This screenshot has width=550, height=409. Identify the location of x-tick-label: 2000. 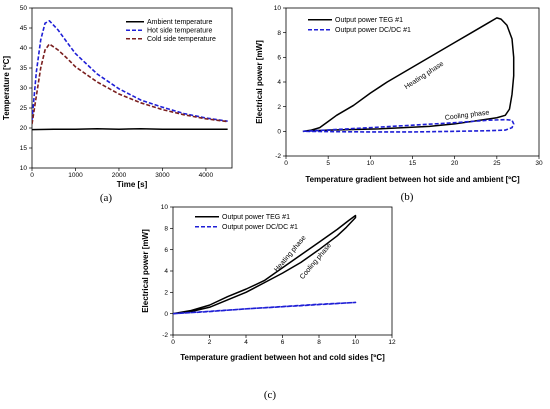
(119, 175).